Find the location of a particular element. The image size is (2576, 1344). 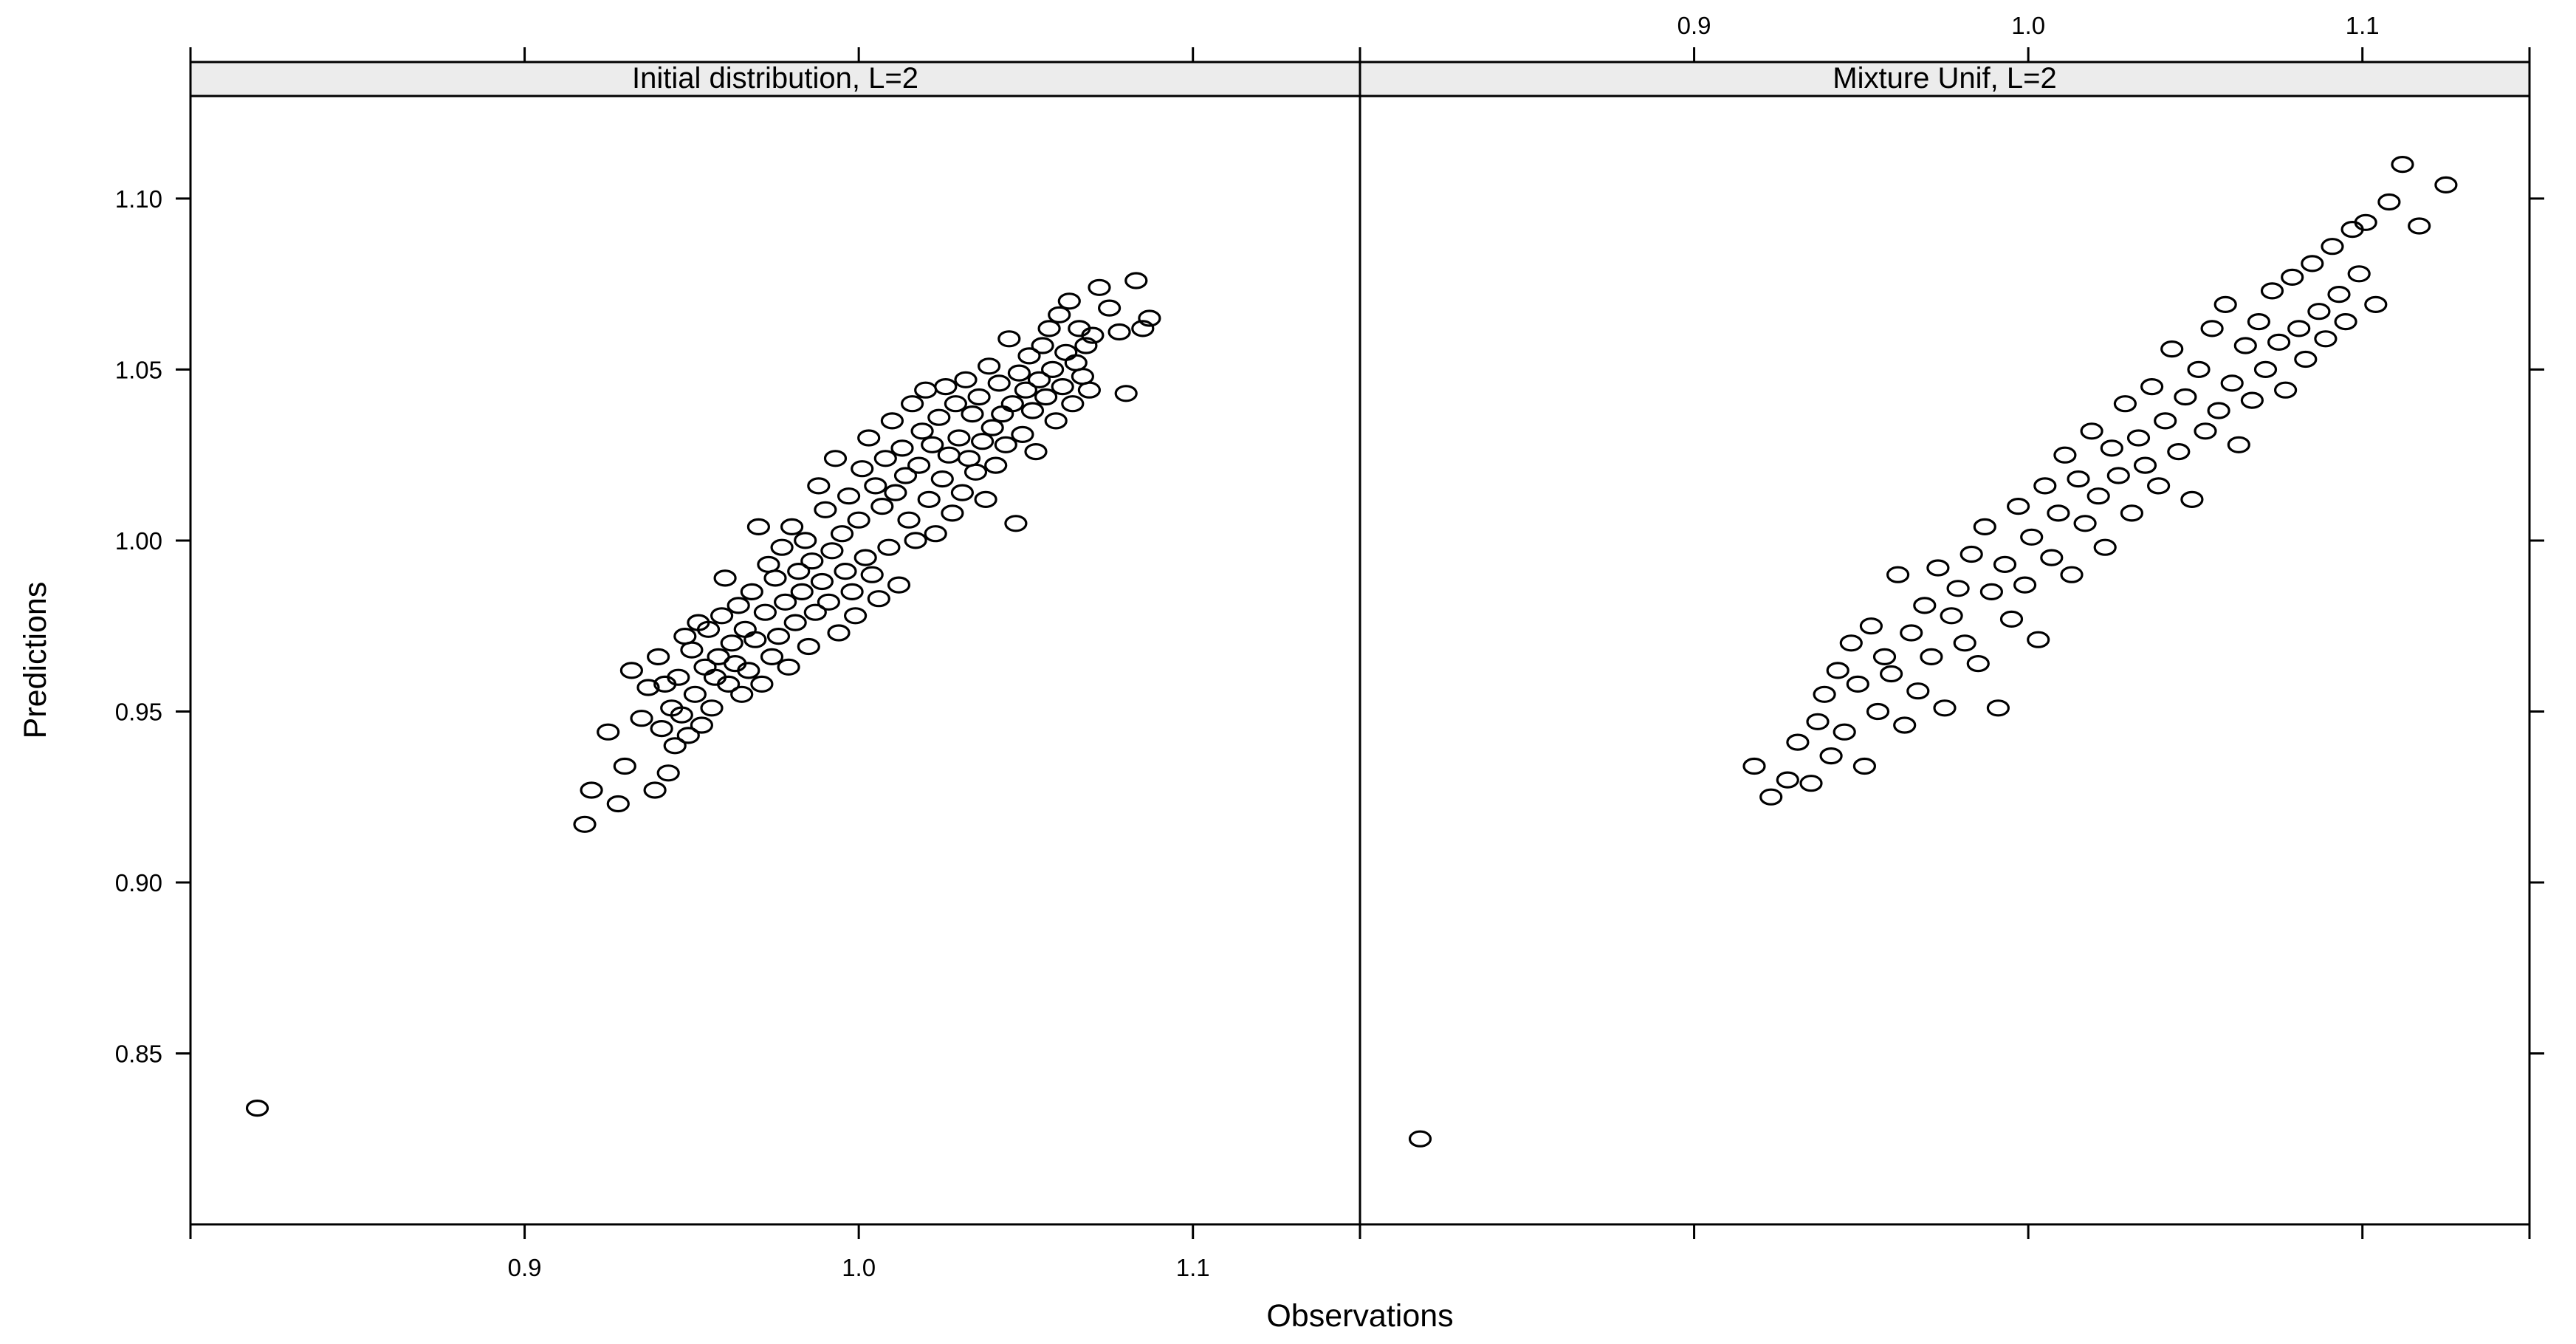

strip-header is located at coordinates (775, 79).